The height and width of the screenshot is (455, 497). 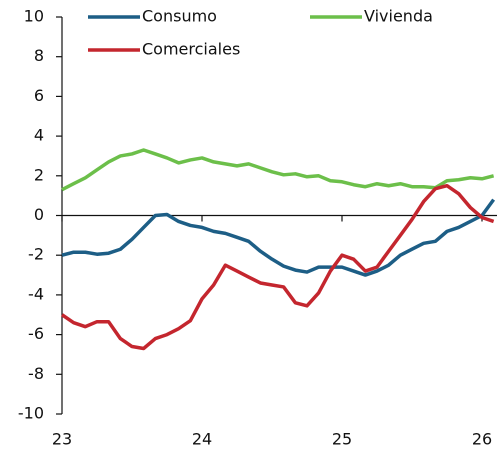 I want to click on legend-label: Vivienda, so click(x=398, y=16).